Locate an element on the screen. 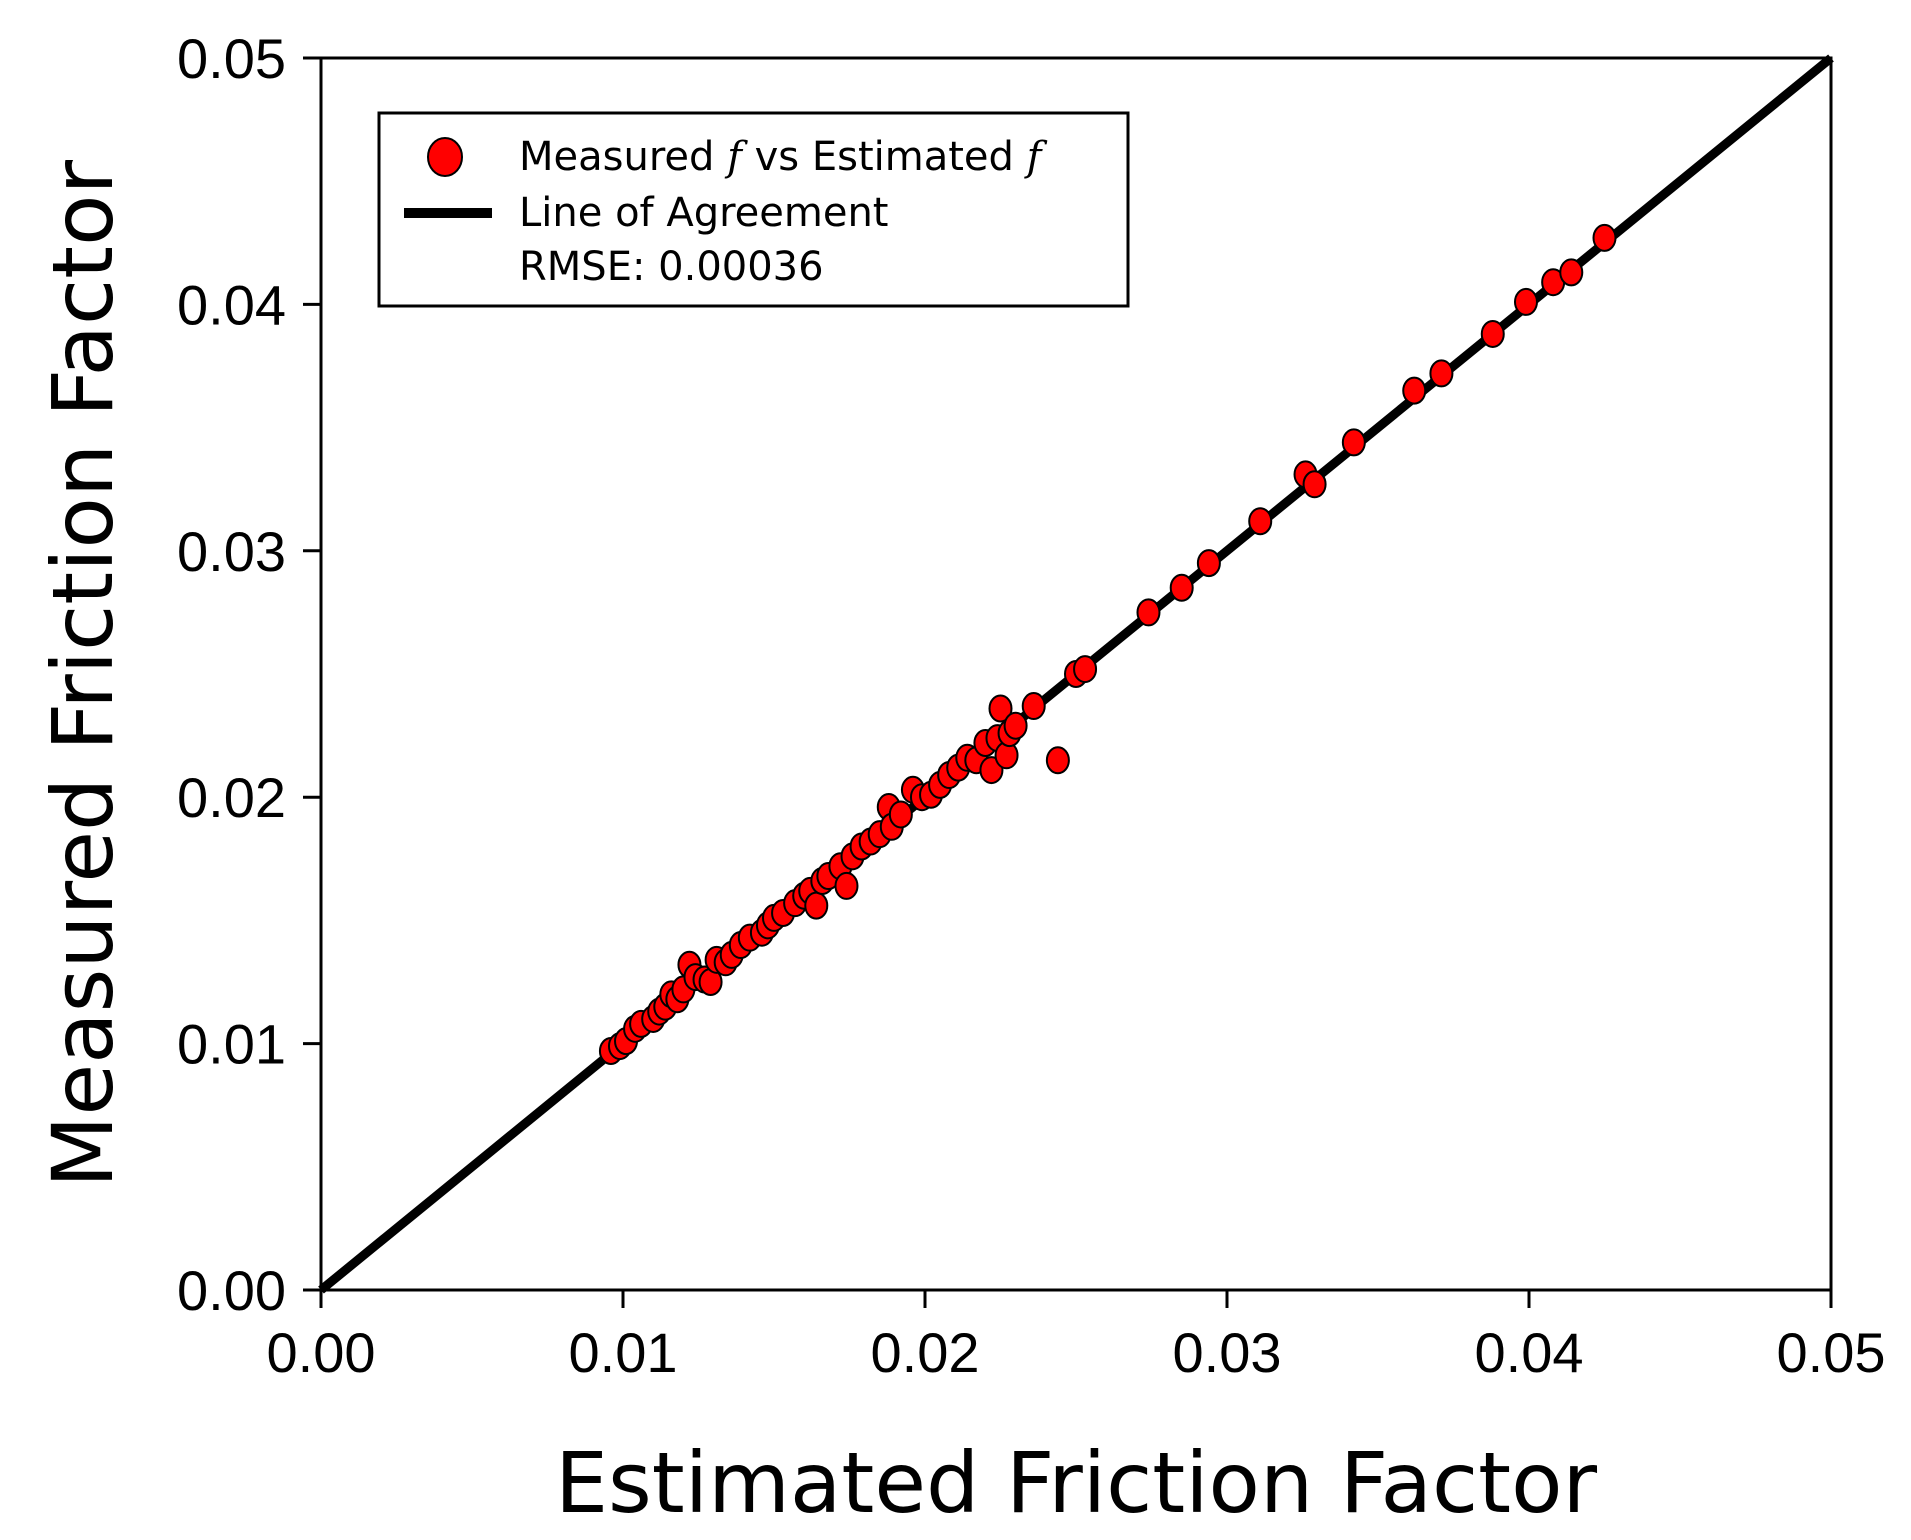 The height and width of the screenshot is (1540, 1911). x-tick-label: 0.03 is located at coordinates (1227, 1352).